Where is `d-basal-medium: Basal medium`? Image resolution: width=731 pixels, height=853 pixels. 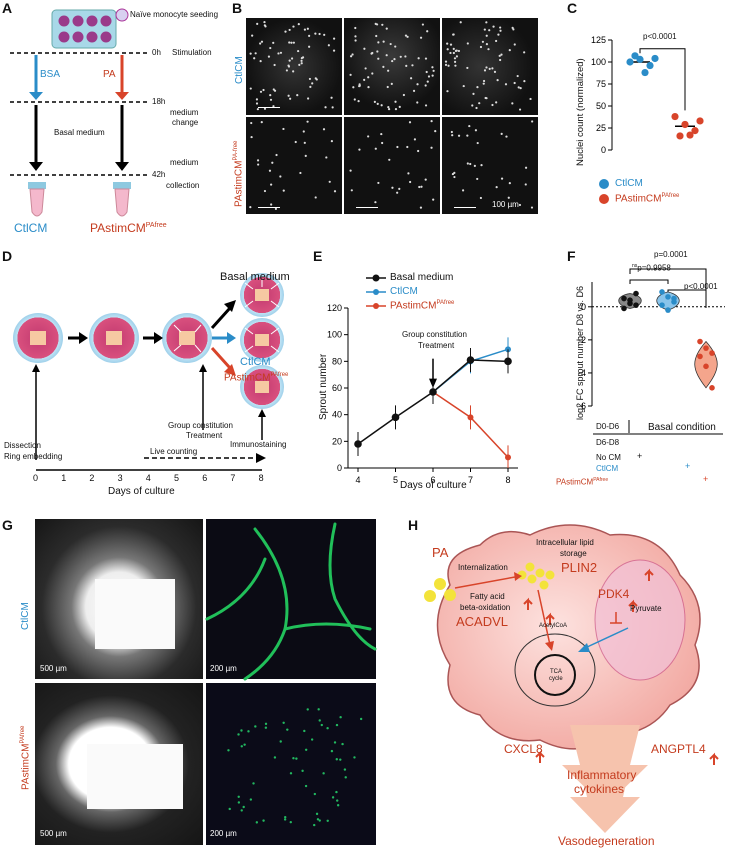
d-basal-medium: Basal medium is located at coordinates (255, 277).